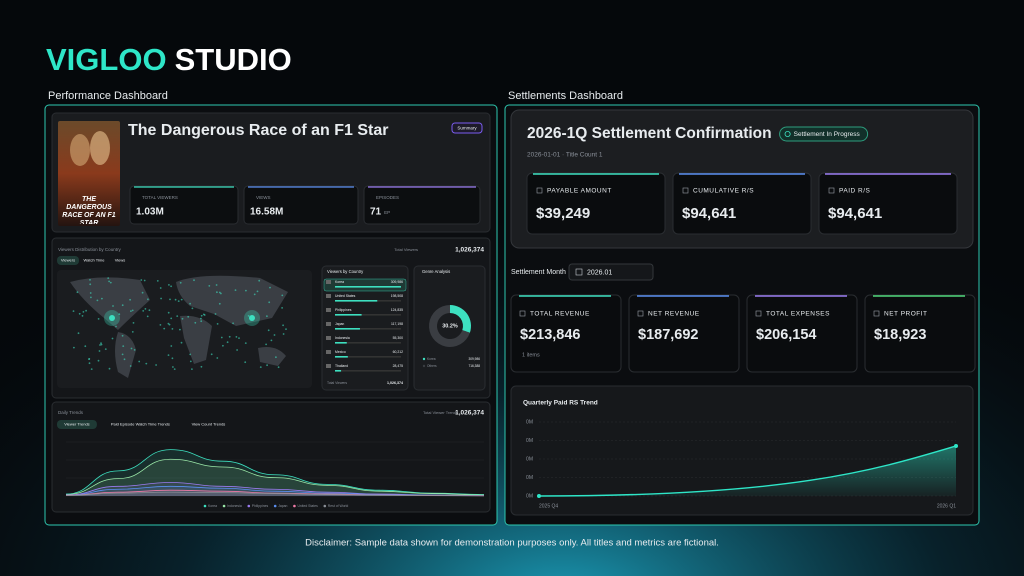 The image size is (1024, 576). I want to click on legend-name: Indonesia, so click(234, 506).